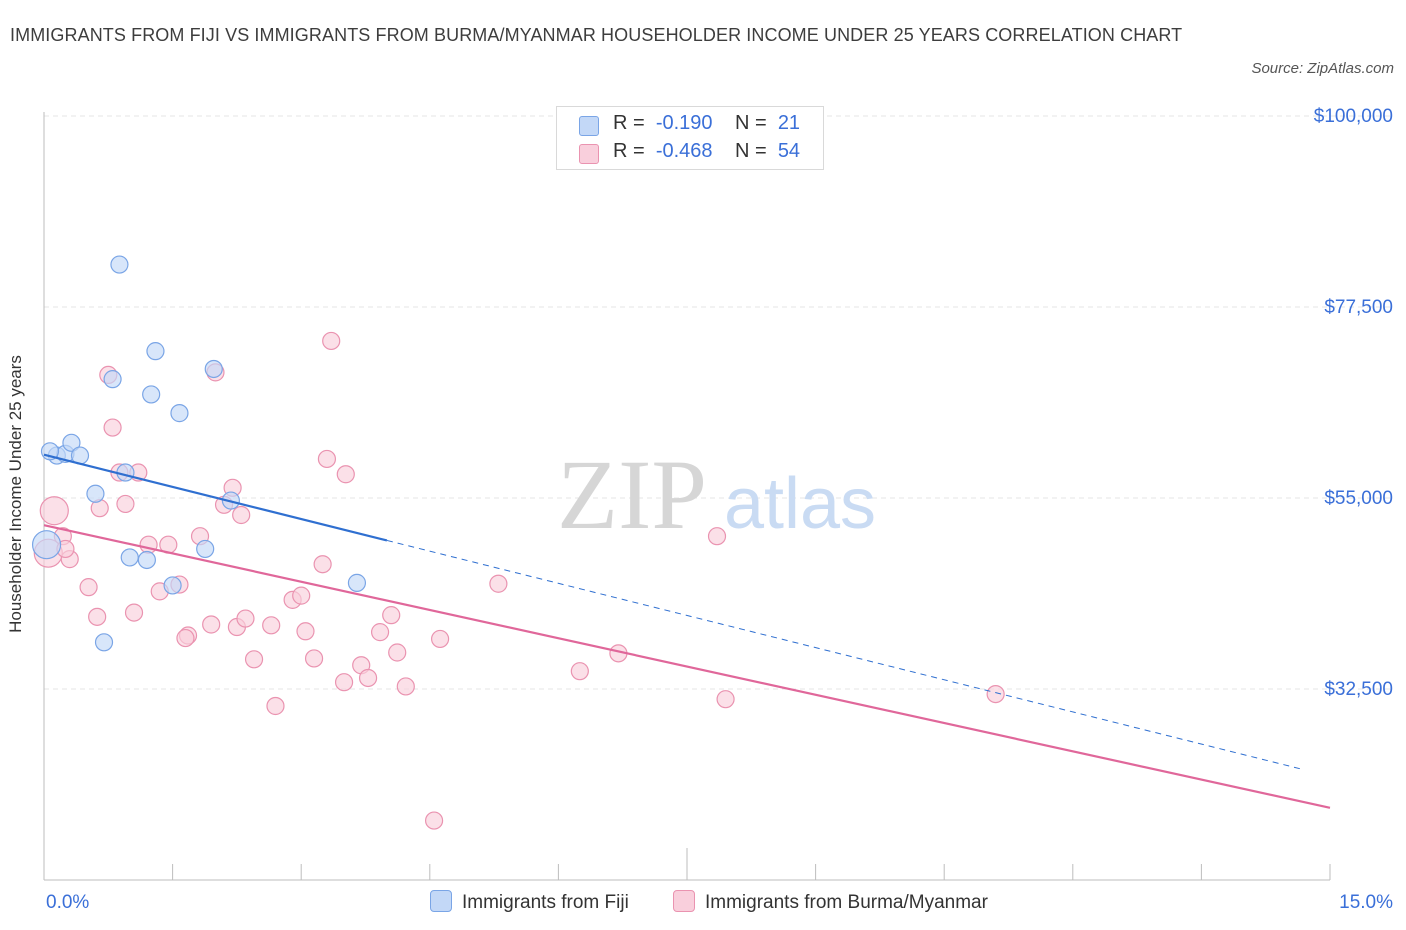 The height and width of the screenshot is (930, 1406). I want to click on correlation-legend: R = -0.190 N = 21 R = -0.468 N = 54, so click(690, 138).